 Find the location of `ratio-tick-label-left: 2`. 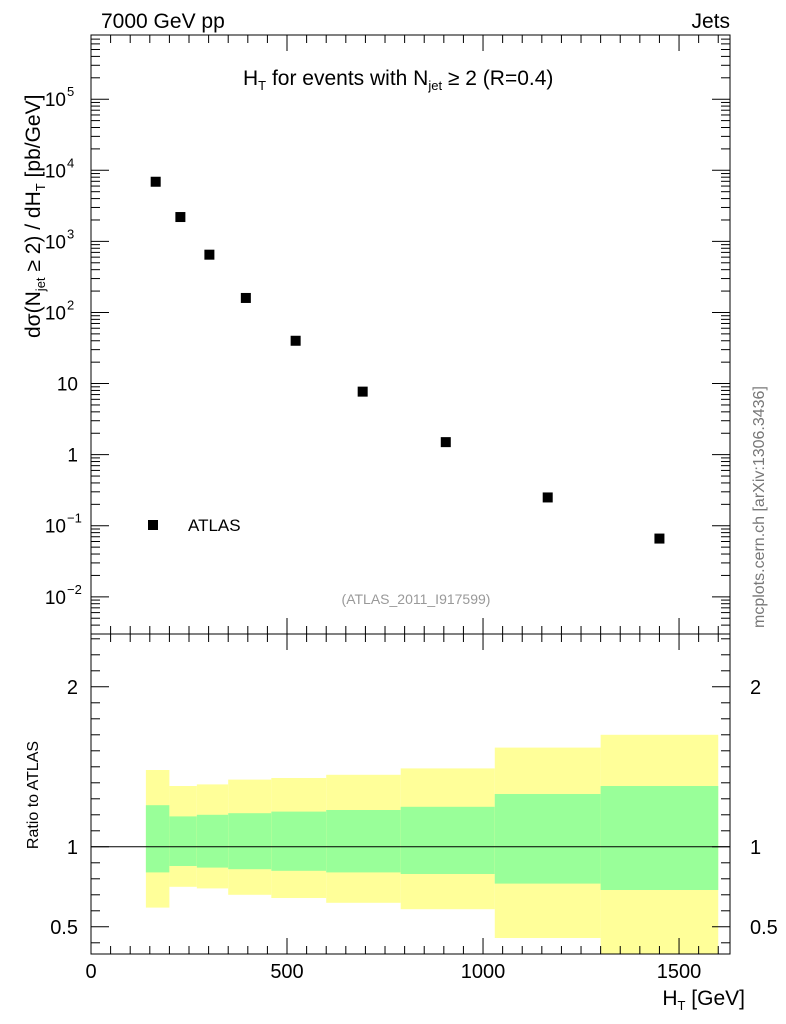

ratio-tick-label-left: 2 is located at coordinates (72, 688).